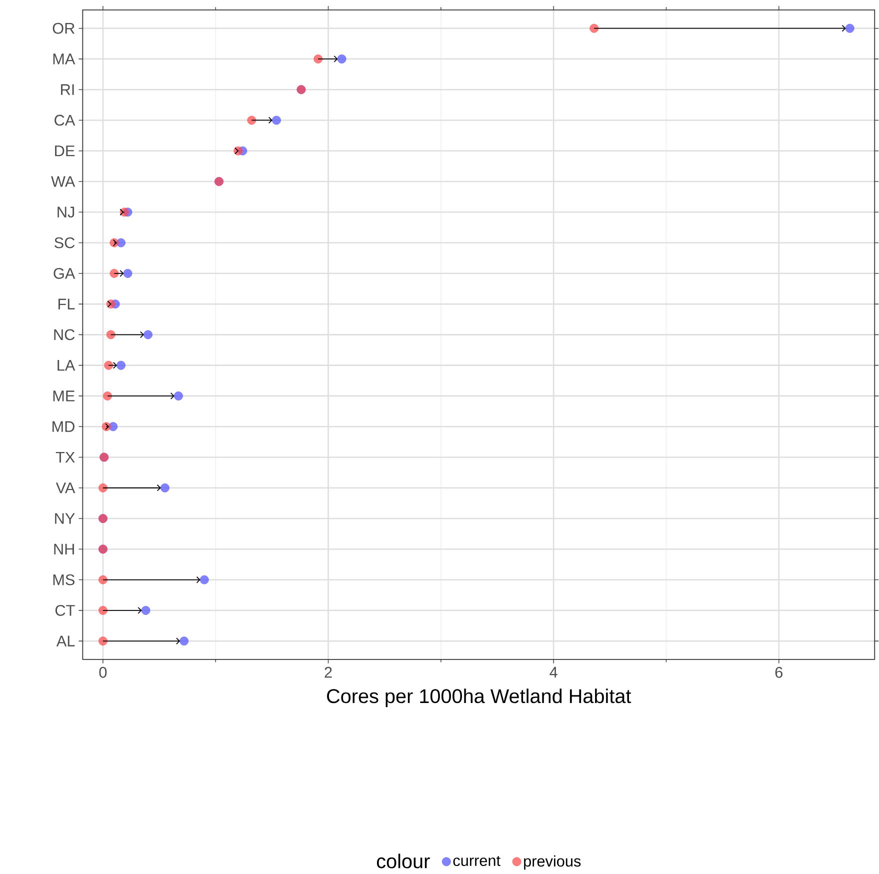  What do you see at coordinates (67, 90) in the screenshot?
I see `y-tick-label: RI` at bounding box center [67, 90].